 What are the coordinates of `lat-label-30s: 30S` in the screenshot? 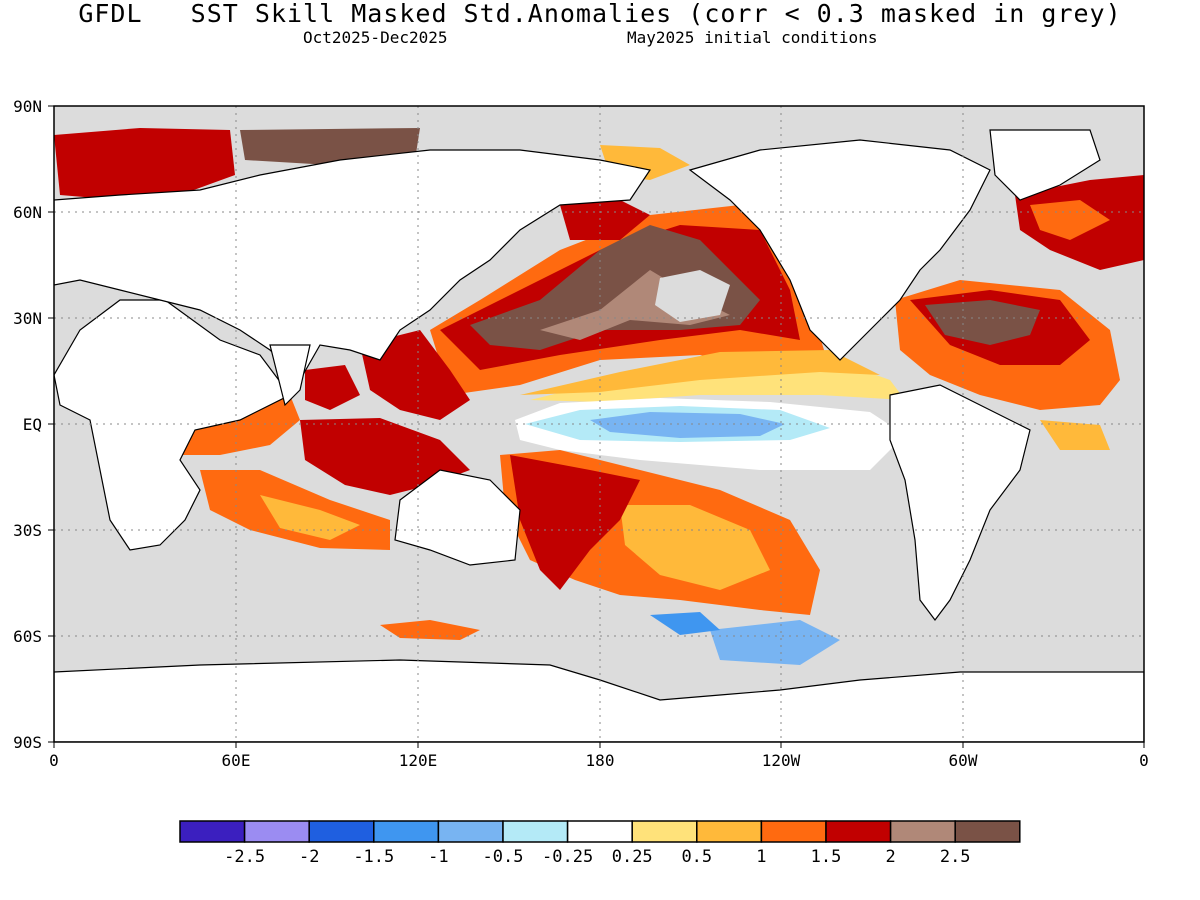 It's located at (27, 530).